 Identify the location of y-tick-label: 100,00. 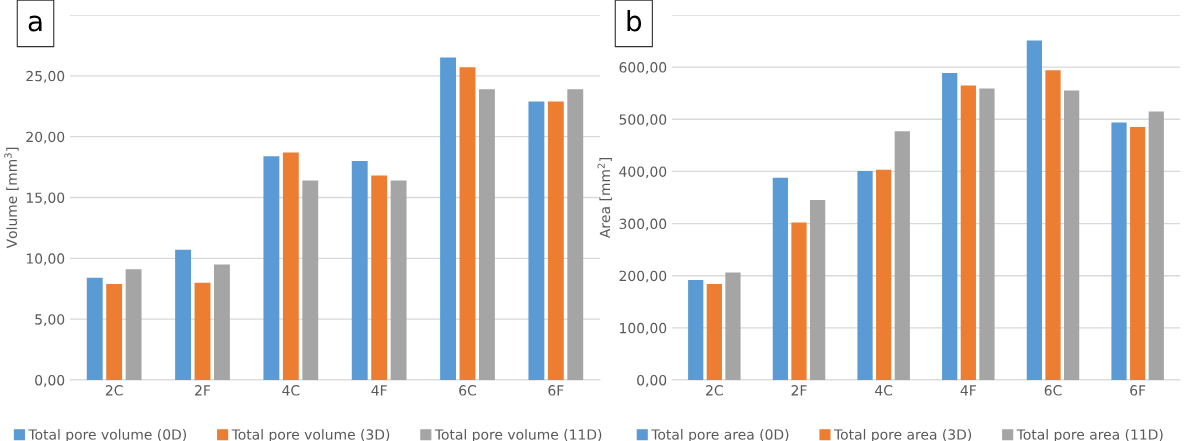
(643, 328).